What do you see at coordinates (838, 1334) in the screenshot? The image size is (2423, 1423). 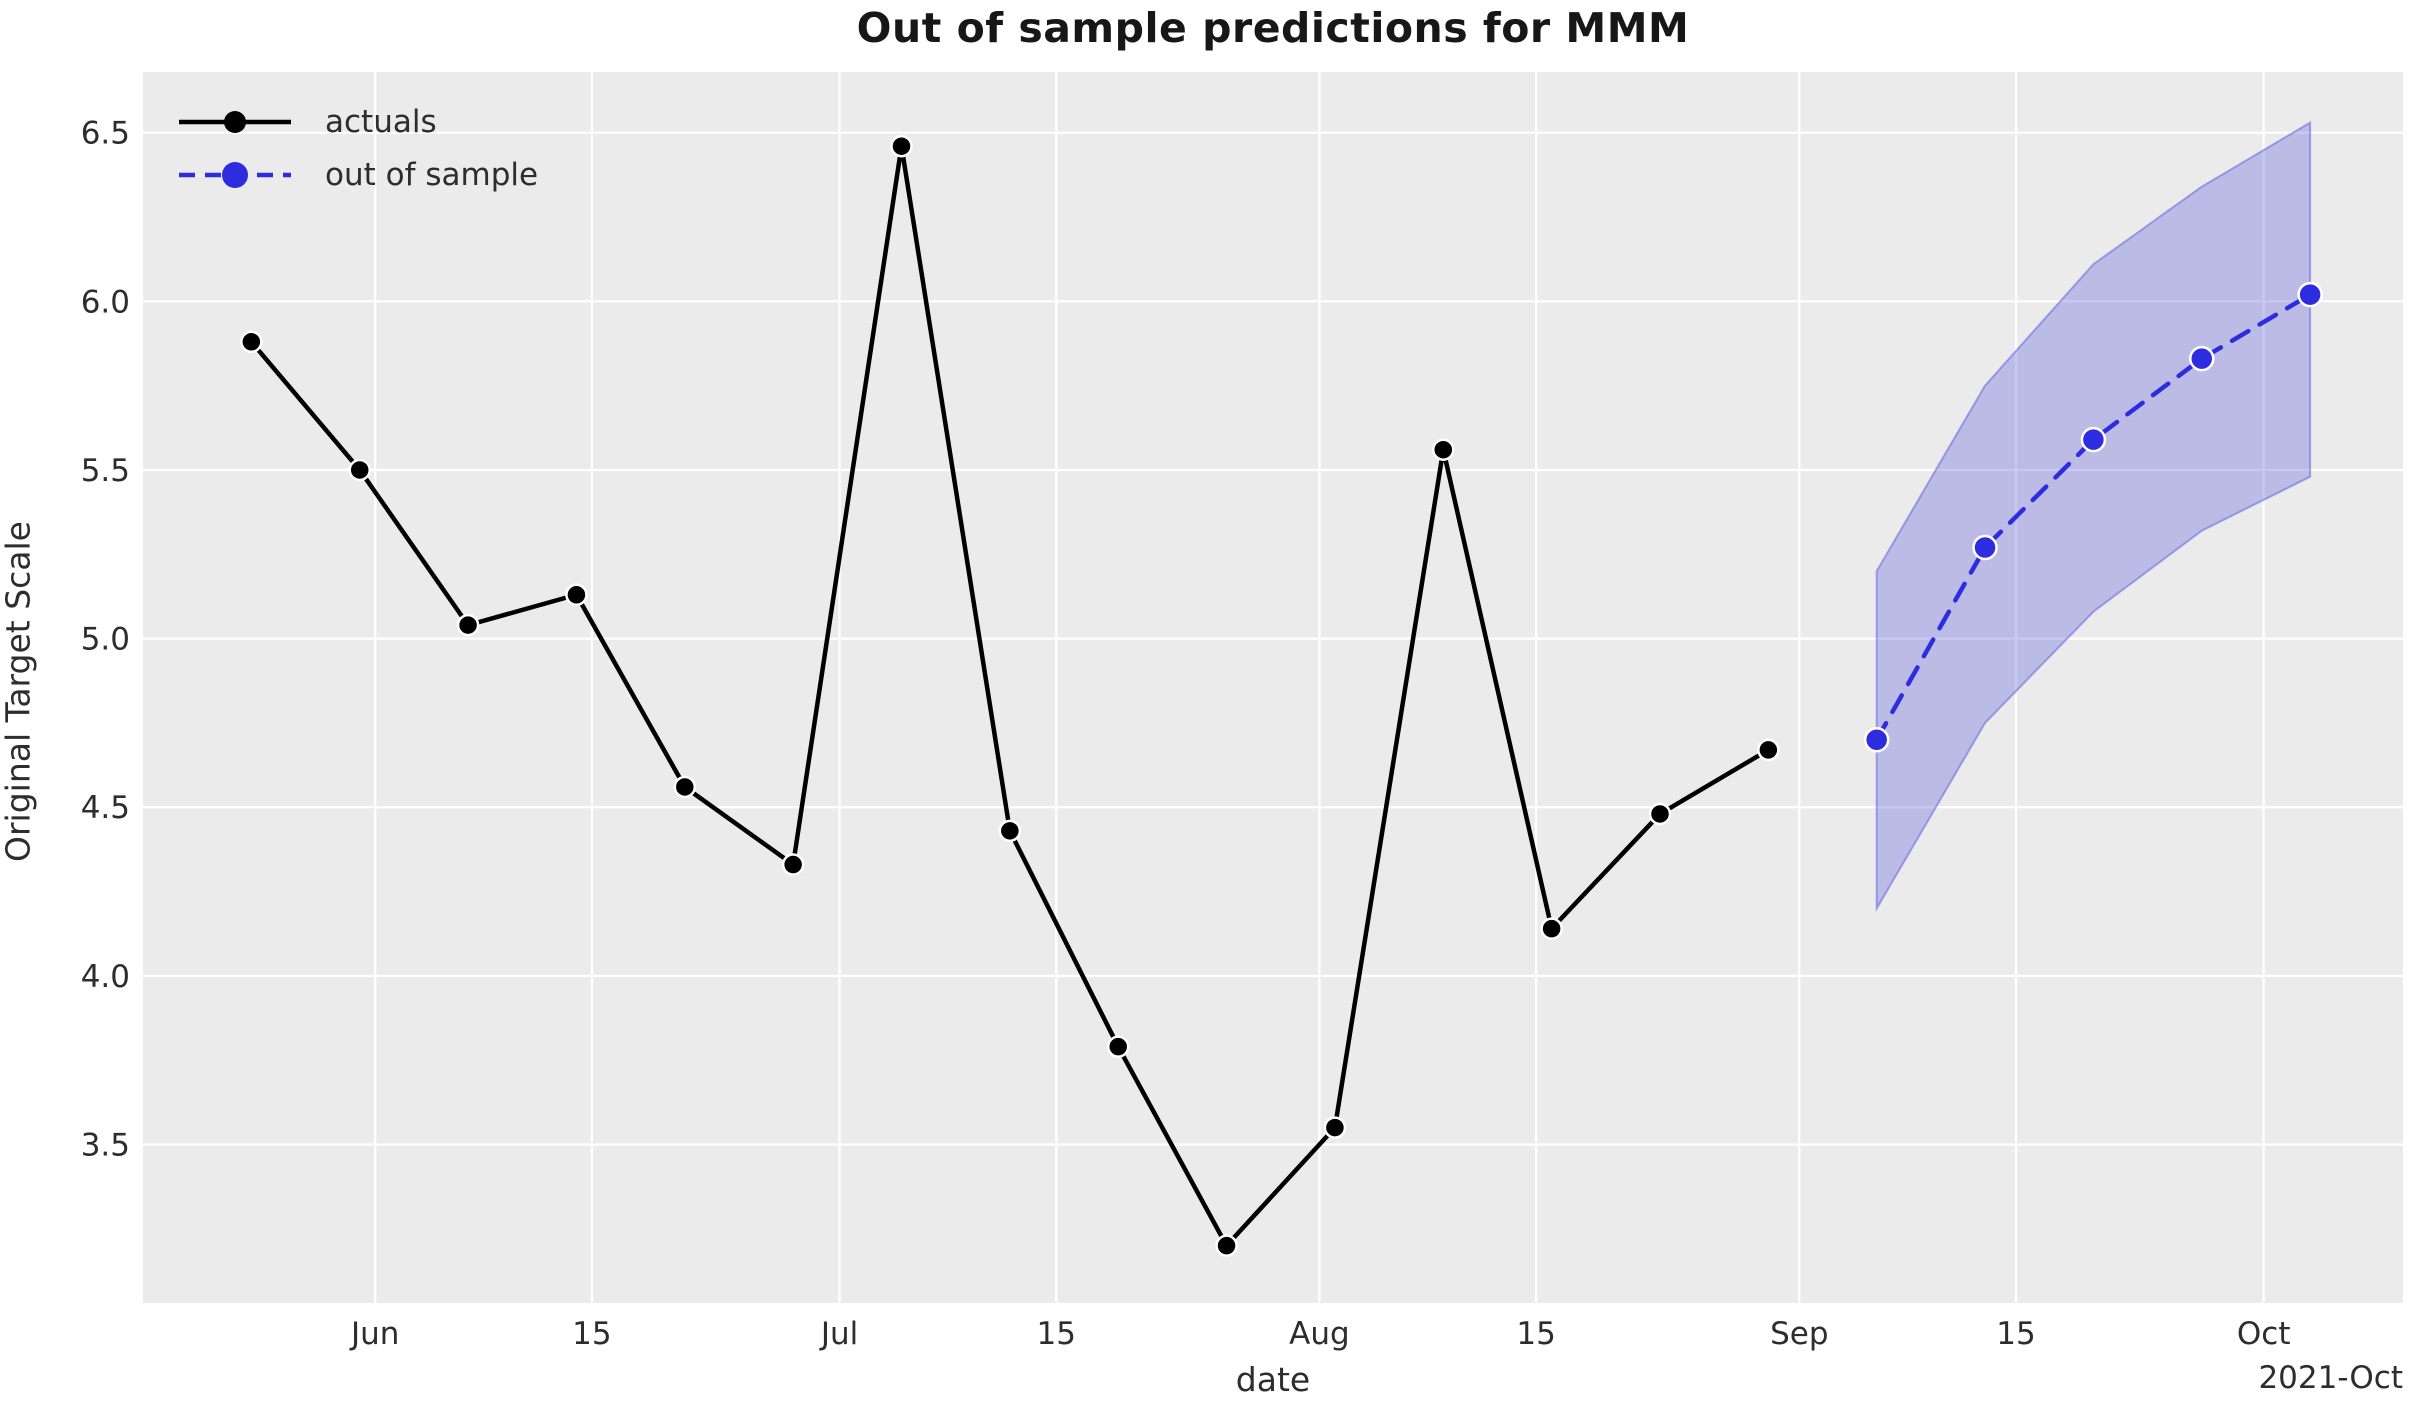 I see `x-tick-label: Jul` at bounding box center [838, 1334].